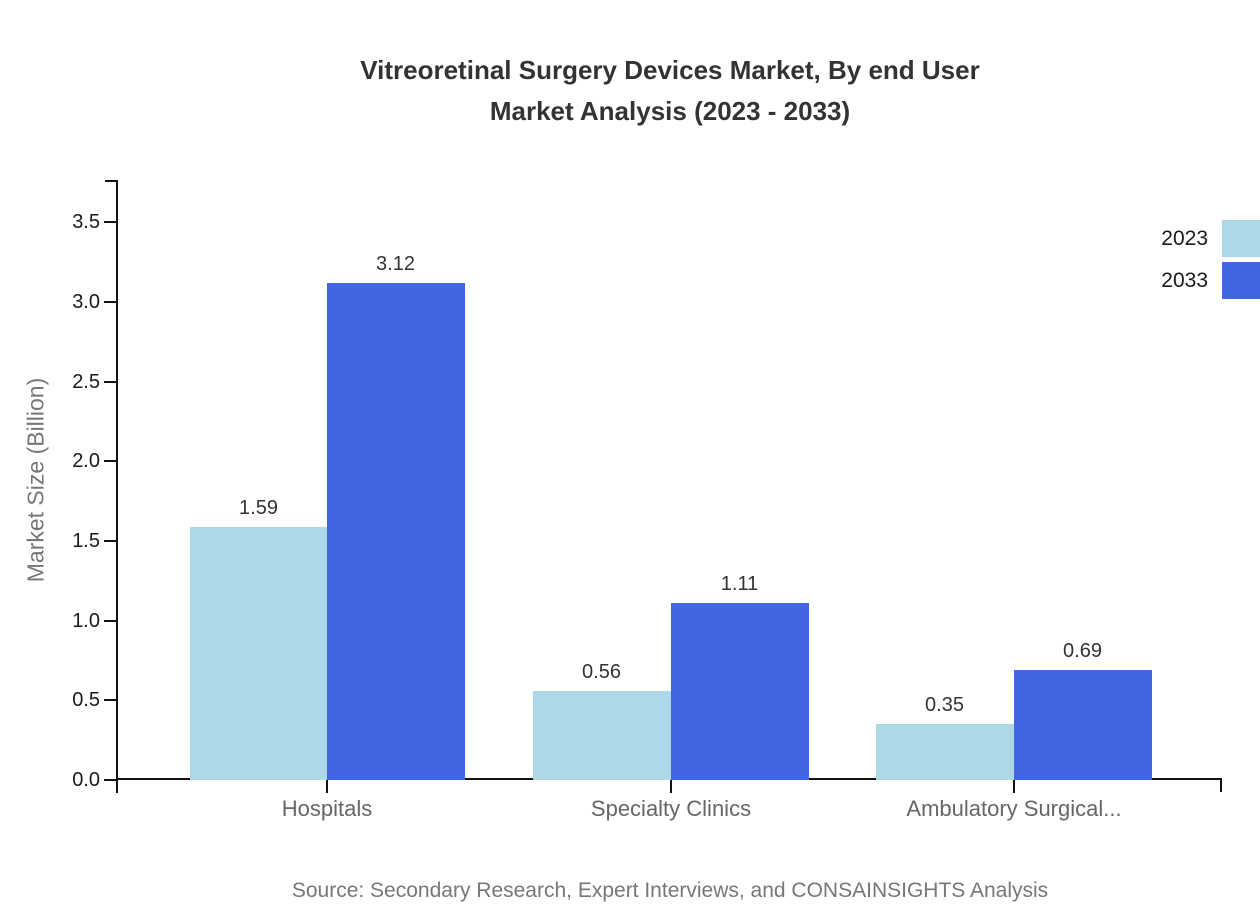  Describe the element at coordinates (259, 653) in the screenshot. I see `bar-2023-hospitals` at that location.